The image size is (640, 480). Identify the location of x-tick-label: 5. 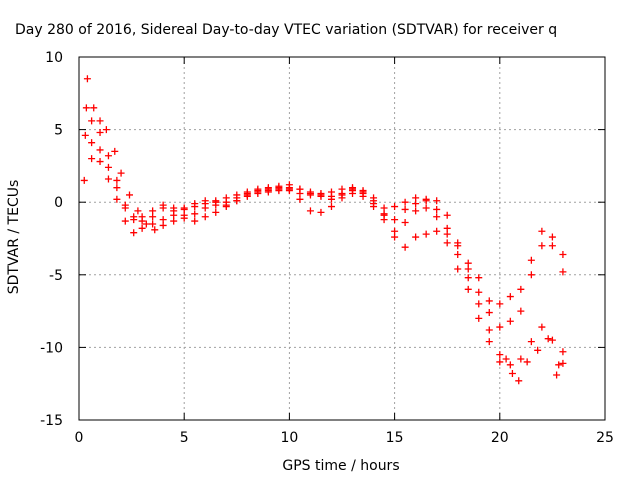
(184, 438).